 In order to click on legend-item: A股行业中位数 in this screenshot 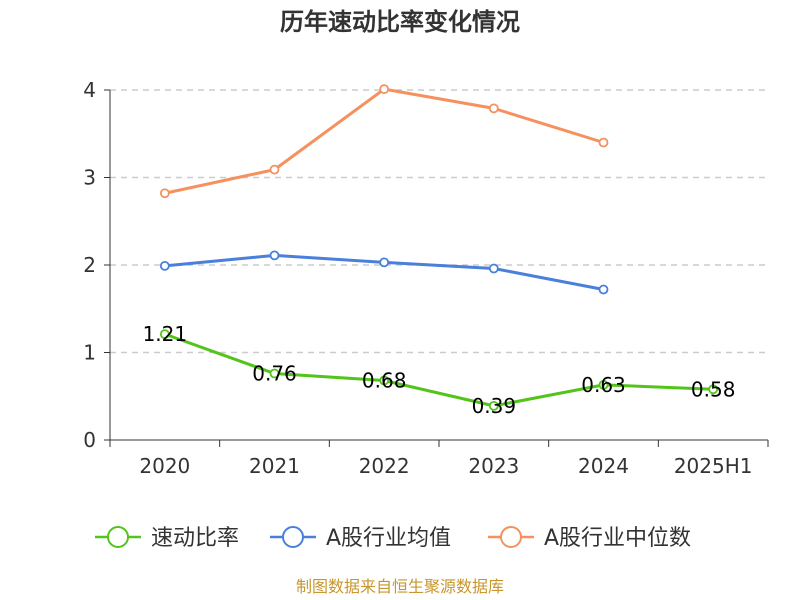, I will do `click(589, 538)`.